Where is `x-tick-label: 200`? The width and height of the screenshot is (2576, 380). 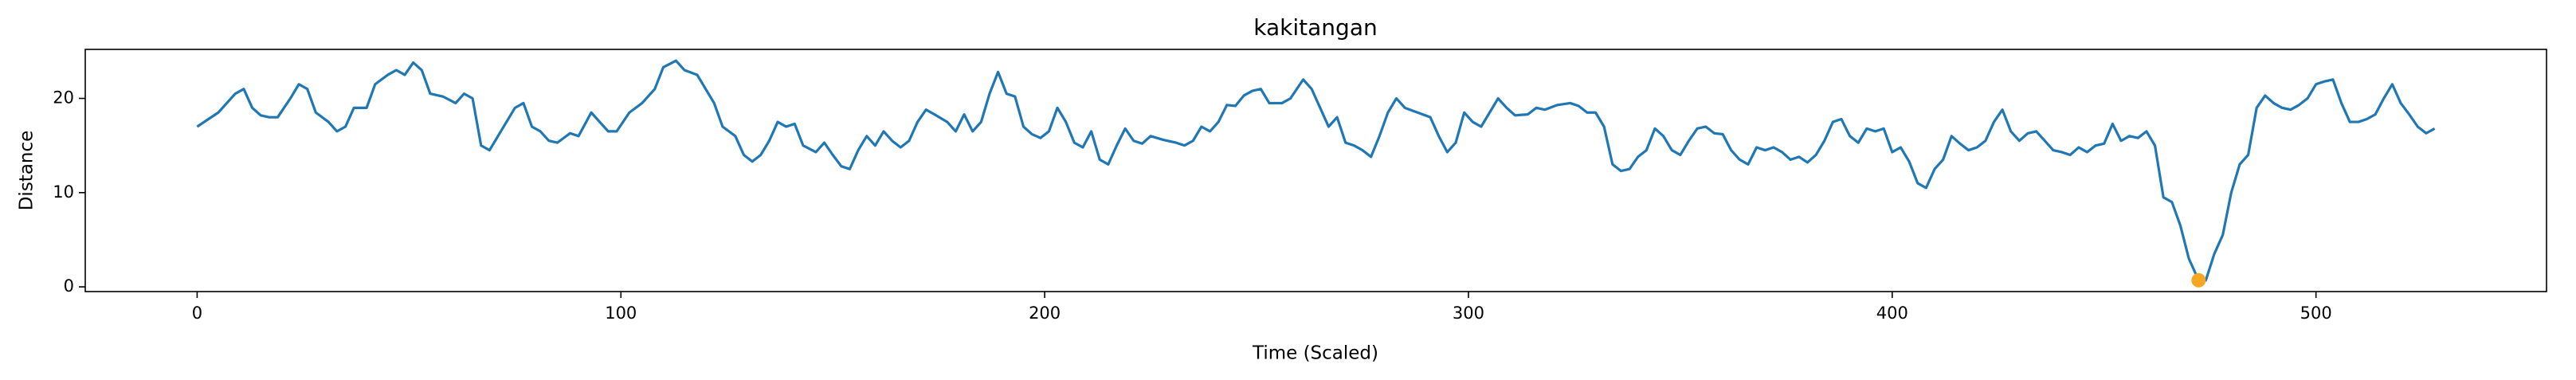
x-tick-label: 200 is located at coordinates (1045, 313).